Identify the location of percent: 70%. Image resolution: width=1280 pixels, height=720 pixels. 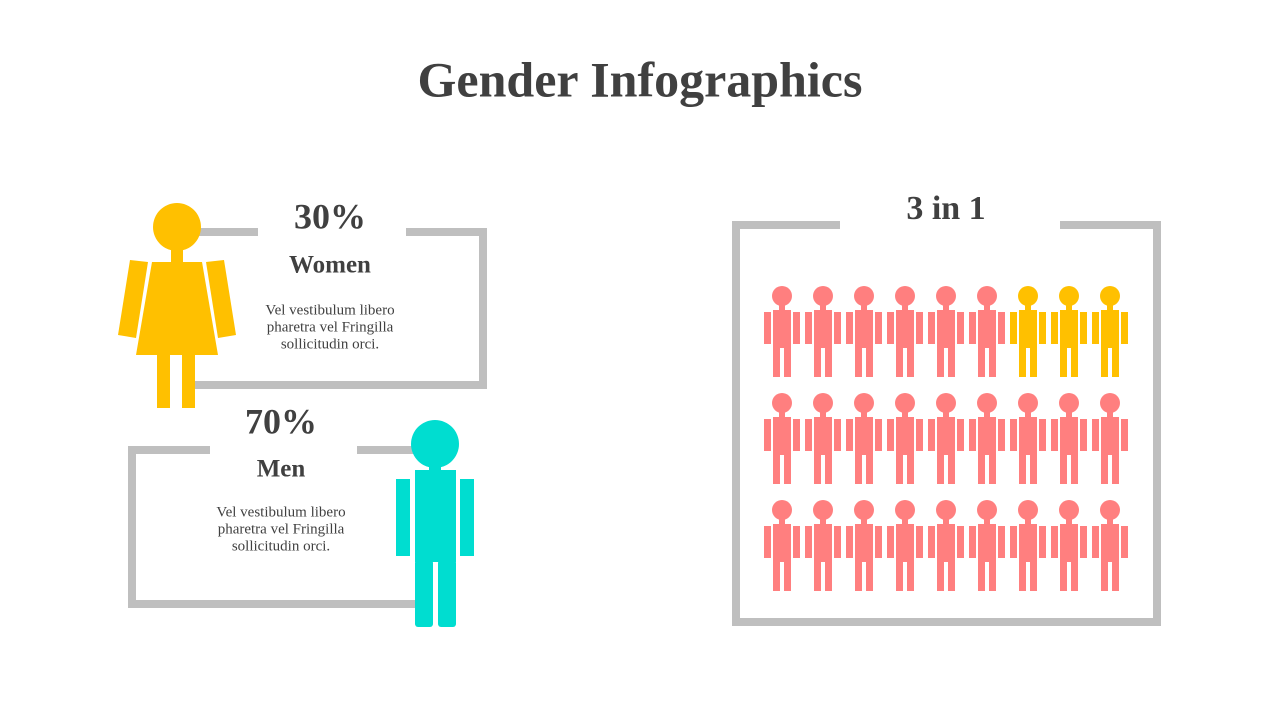
(281, 421).